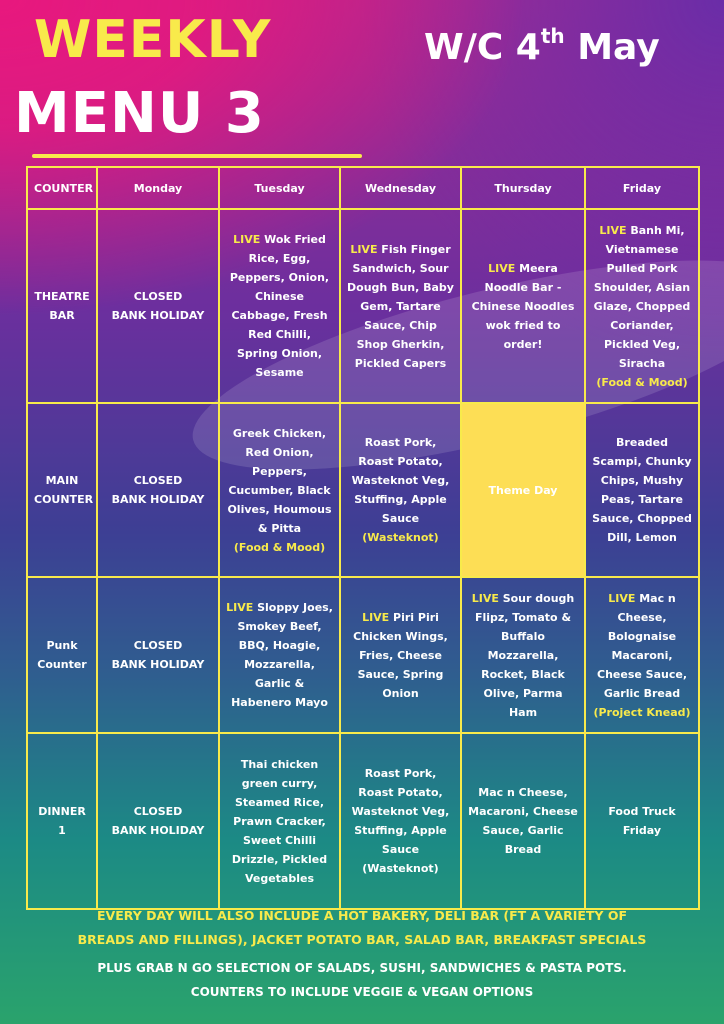 The height and width of the screenshot is (1024, 724). I want to click on header-counter: COUNTER, so click(62, 188).